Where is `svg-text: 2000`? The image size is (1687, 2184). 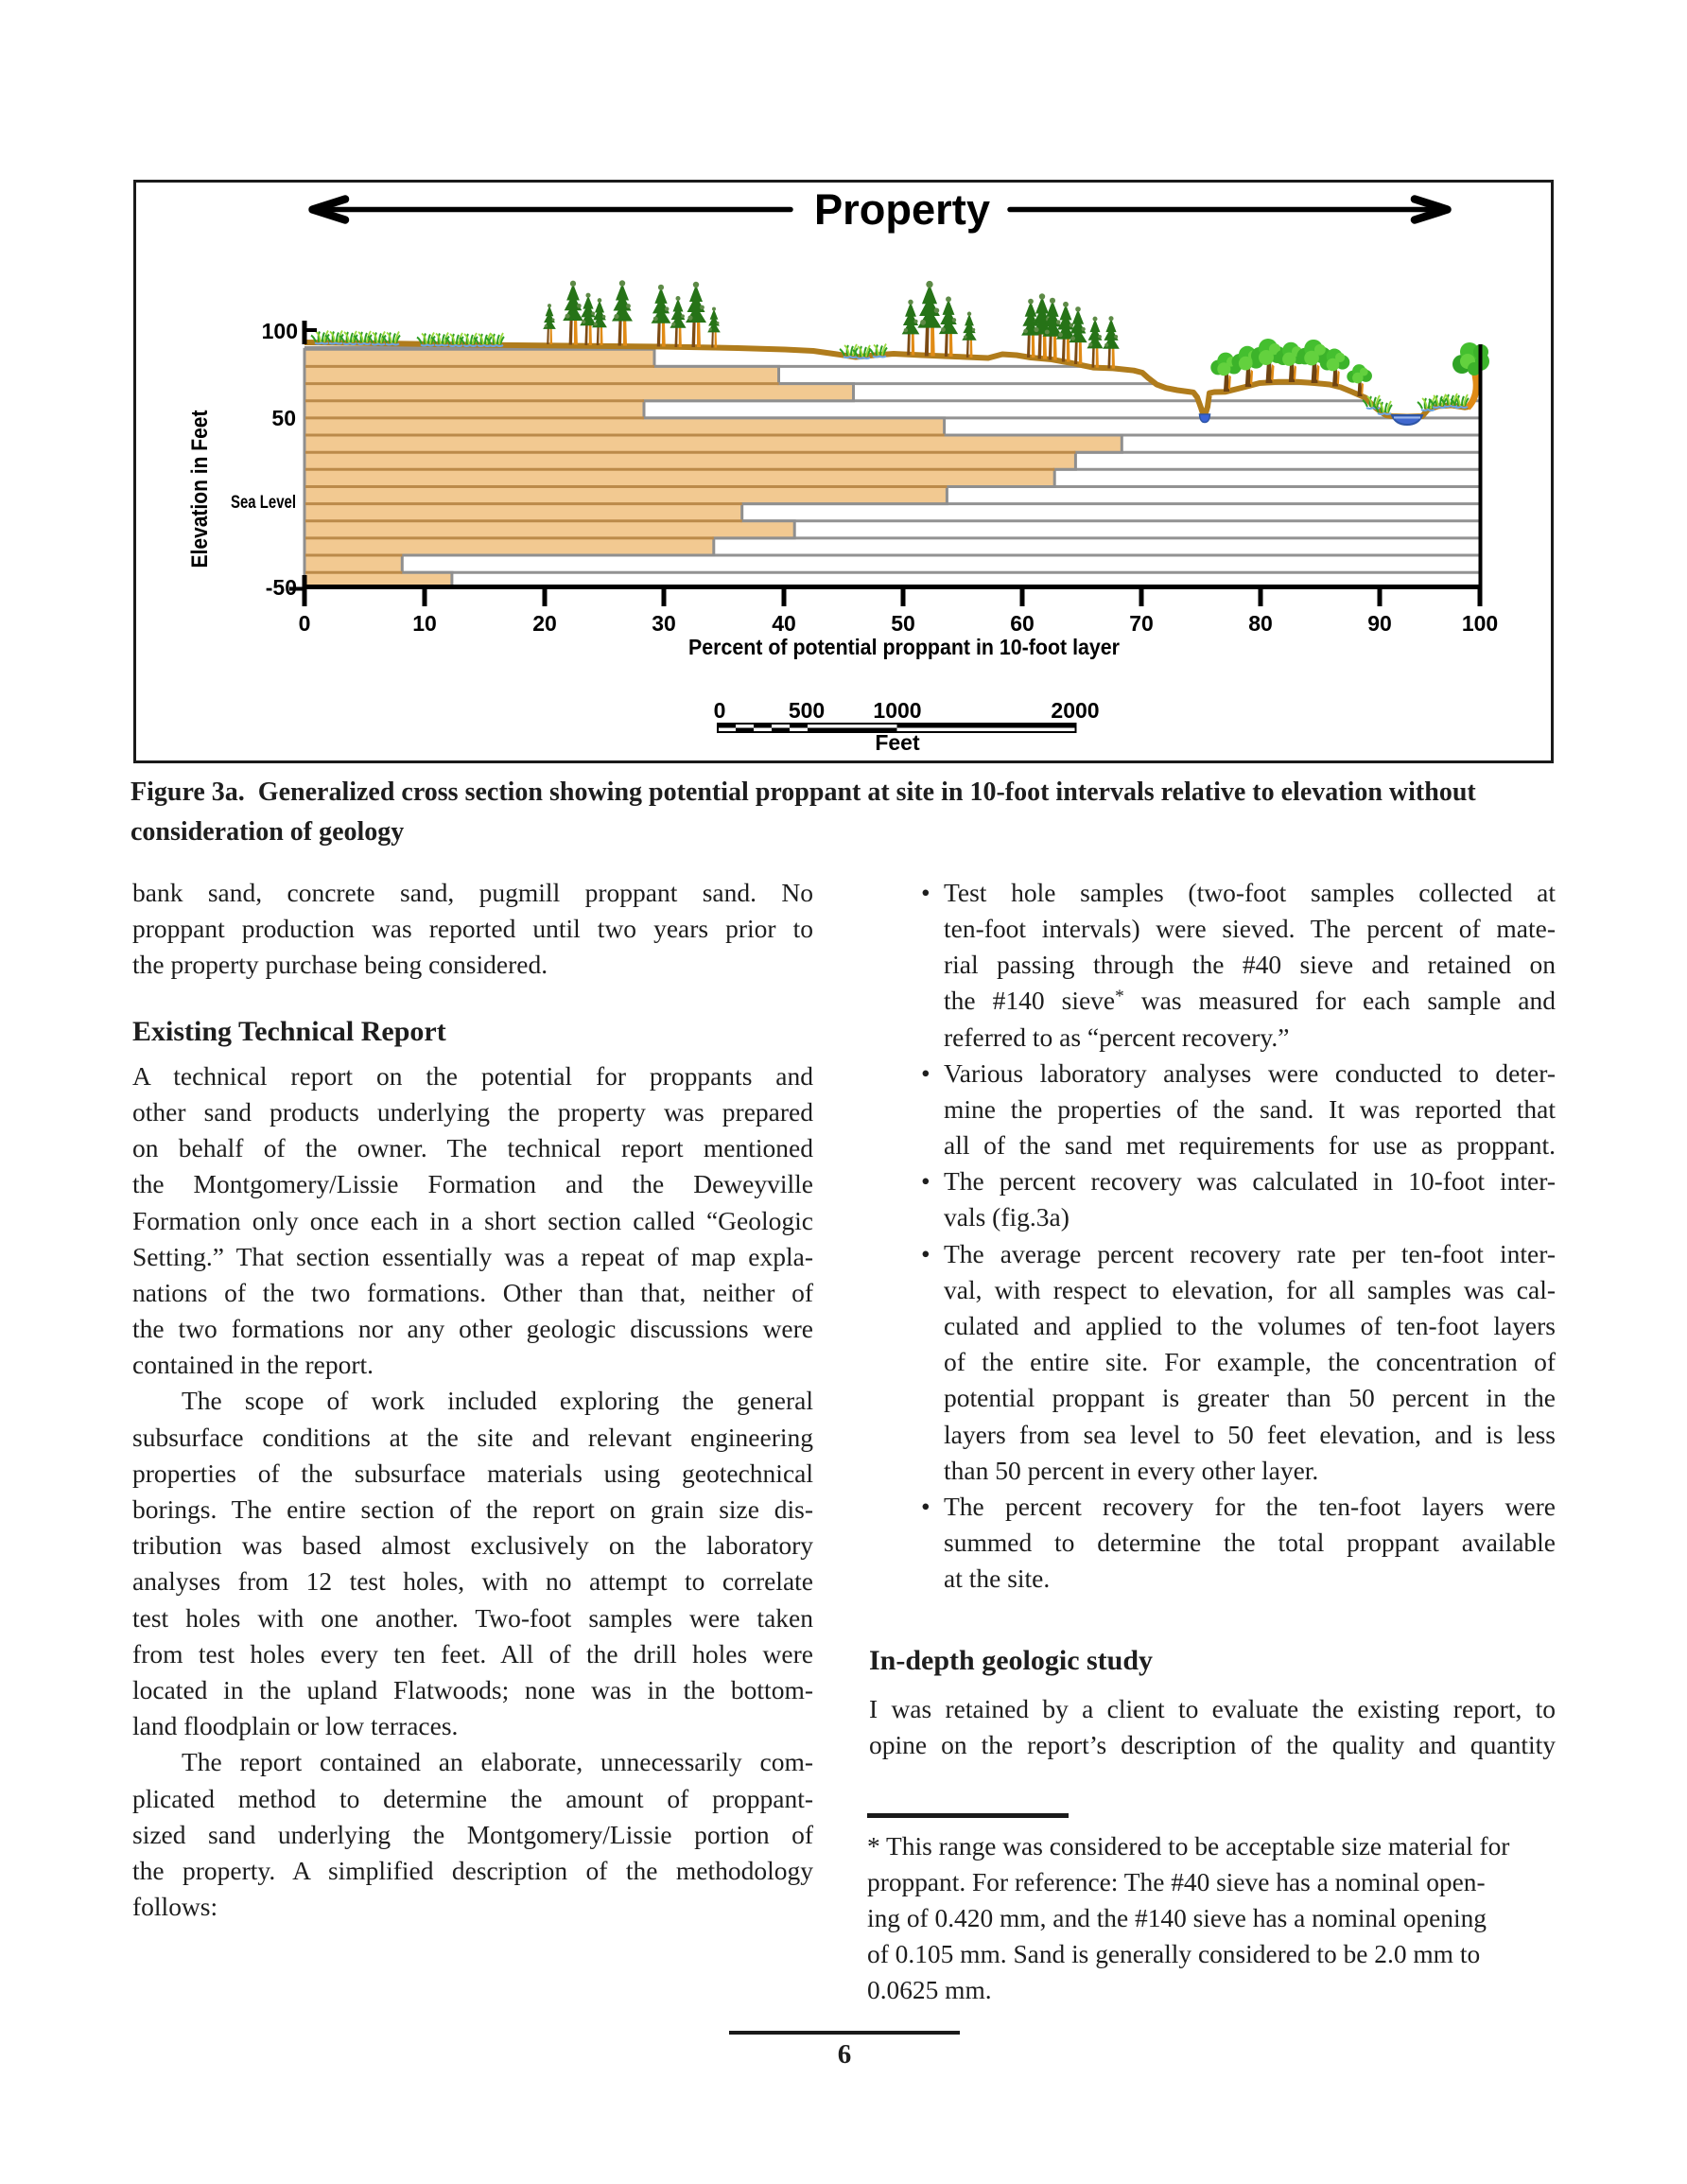 svg-text: 2000 is located at coordinates (1075, 710).